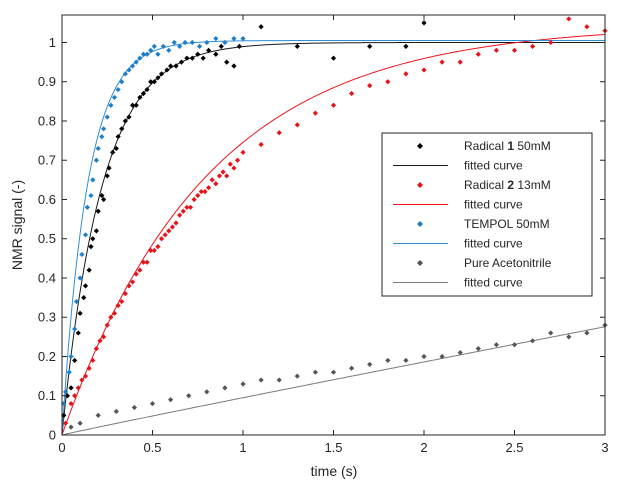  I want to click on x-tick-label: 0, so click(61, 447).